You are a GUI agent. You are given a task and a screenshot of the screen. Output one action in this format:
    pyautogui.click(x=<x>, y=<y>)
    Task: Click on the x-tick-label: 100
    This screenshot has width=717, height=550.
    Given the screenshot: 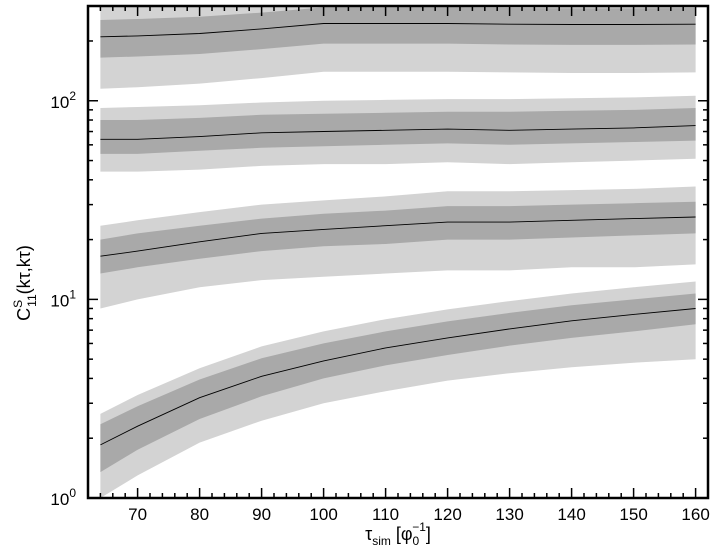 What is the action you would take?
    pyautogui.click(x=323, y=514)
    